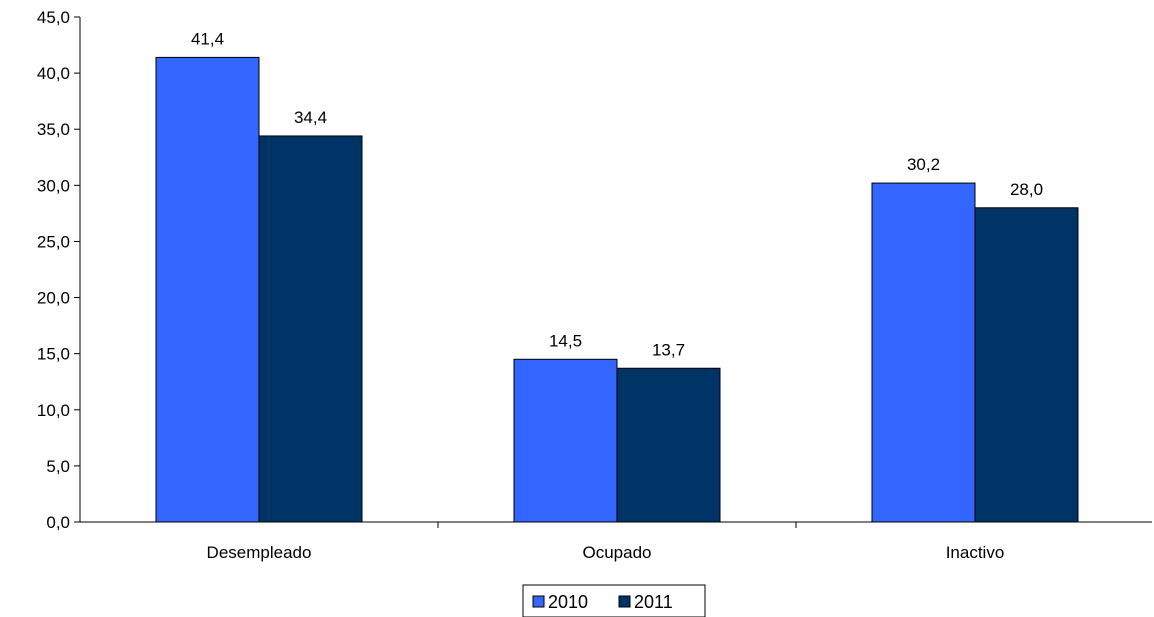 The height and width of the screenshot is (617, 1154). What do you see at coordinates (565, 440) in the screenshot?
I see `bar-2010-ocupado` at bounding box center [565, 440].